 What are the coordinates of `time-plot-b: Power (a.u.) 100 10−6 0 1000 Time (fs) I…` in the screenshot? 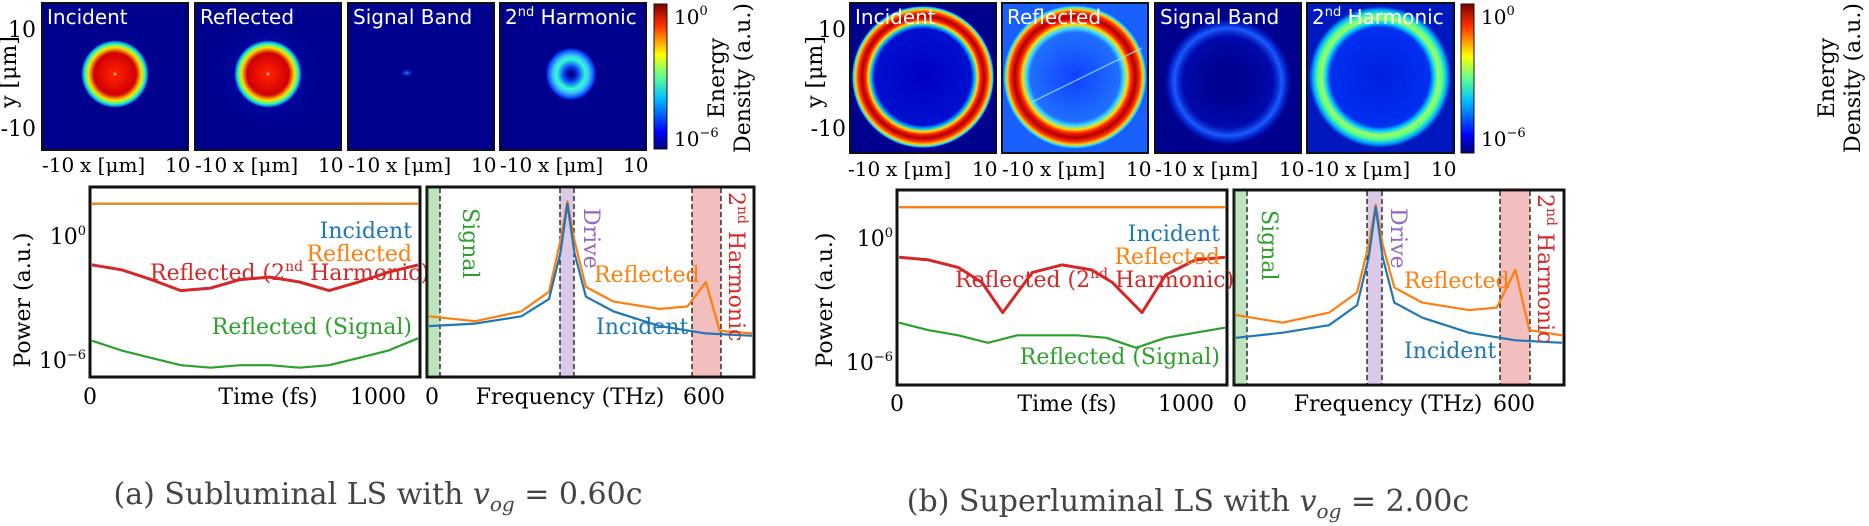 It's located at (1023, 302).